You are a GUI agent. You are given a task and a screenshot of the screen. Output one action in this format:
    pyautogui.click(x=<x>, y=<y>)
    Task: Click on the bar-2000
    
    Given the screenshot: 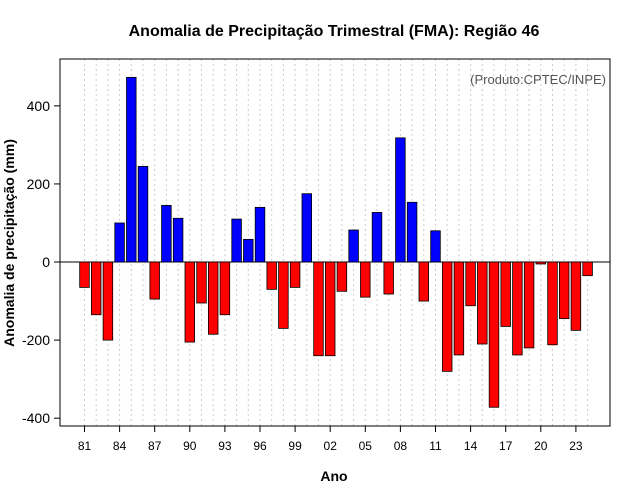 What is the action you would take?
    pyautogui.click(x=307, y=228)
    